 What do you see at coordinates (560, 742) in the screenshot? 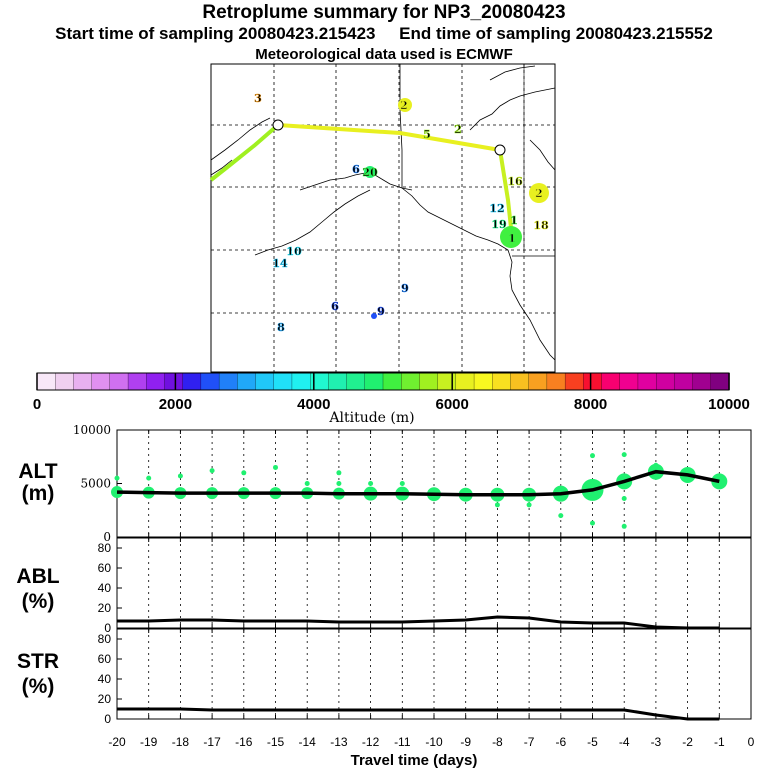
I see `x-tick-label: -6` at bounding box center [560, 742].